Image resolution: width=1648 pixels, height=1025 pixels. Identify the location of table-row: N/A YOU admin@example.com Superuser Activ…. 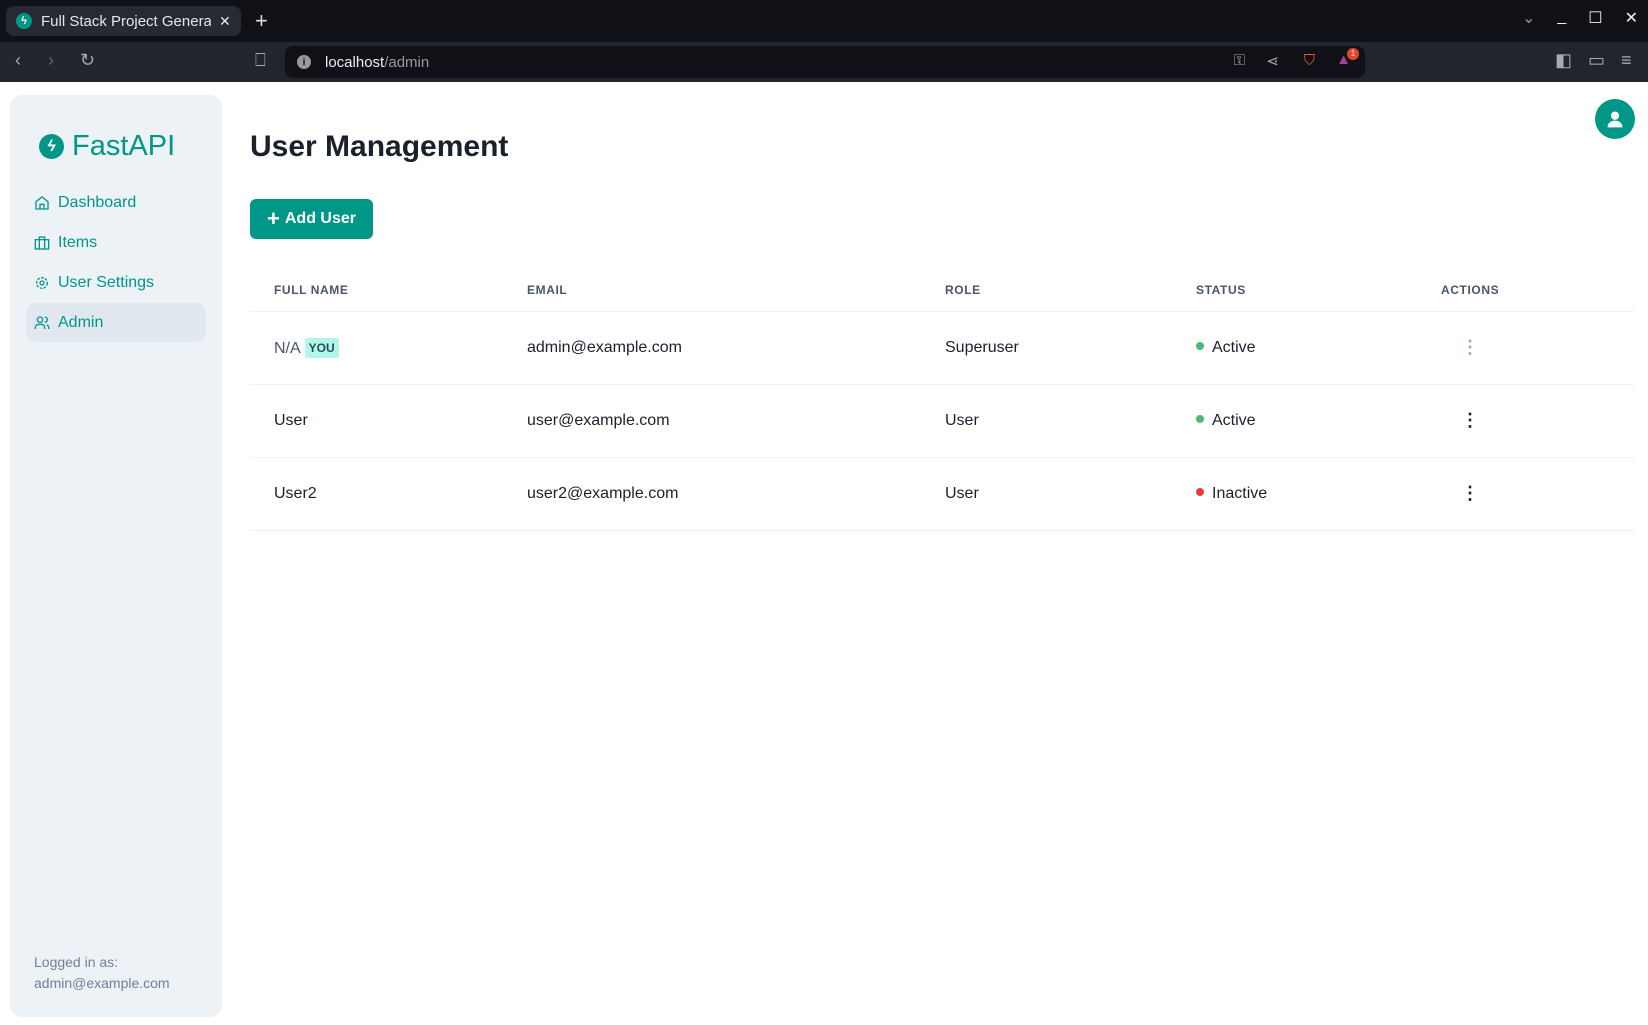
(942, 348).